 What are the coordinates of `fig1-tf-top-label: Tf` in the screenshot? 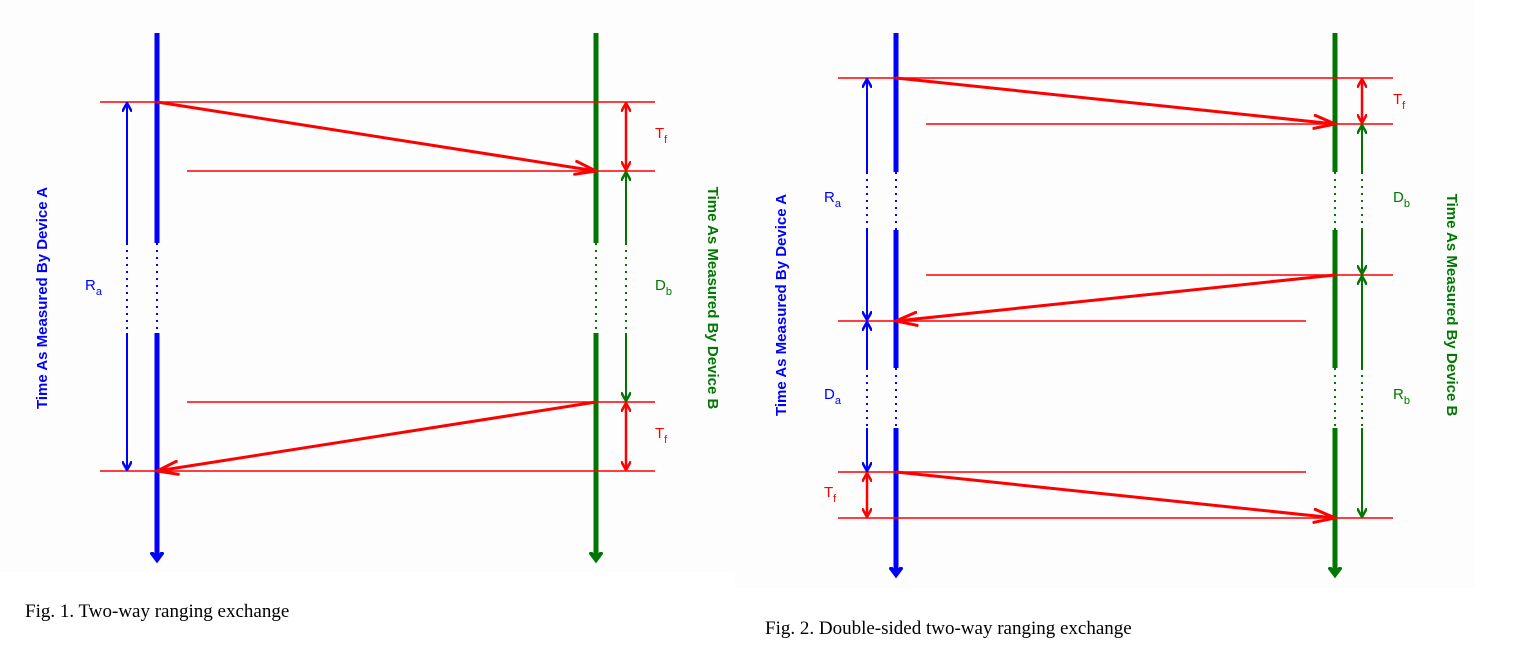 It's located at (661, 135).